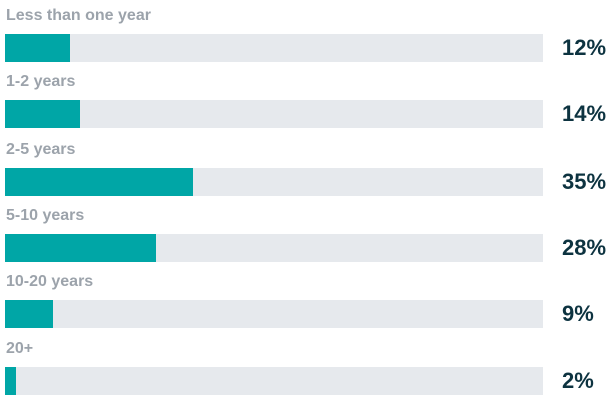  I want to click on value-label: 2%, so click(578, 380).